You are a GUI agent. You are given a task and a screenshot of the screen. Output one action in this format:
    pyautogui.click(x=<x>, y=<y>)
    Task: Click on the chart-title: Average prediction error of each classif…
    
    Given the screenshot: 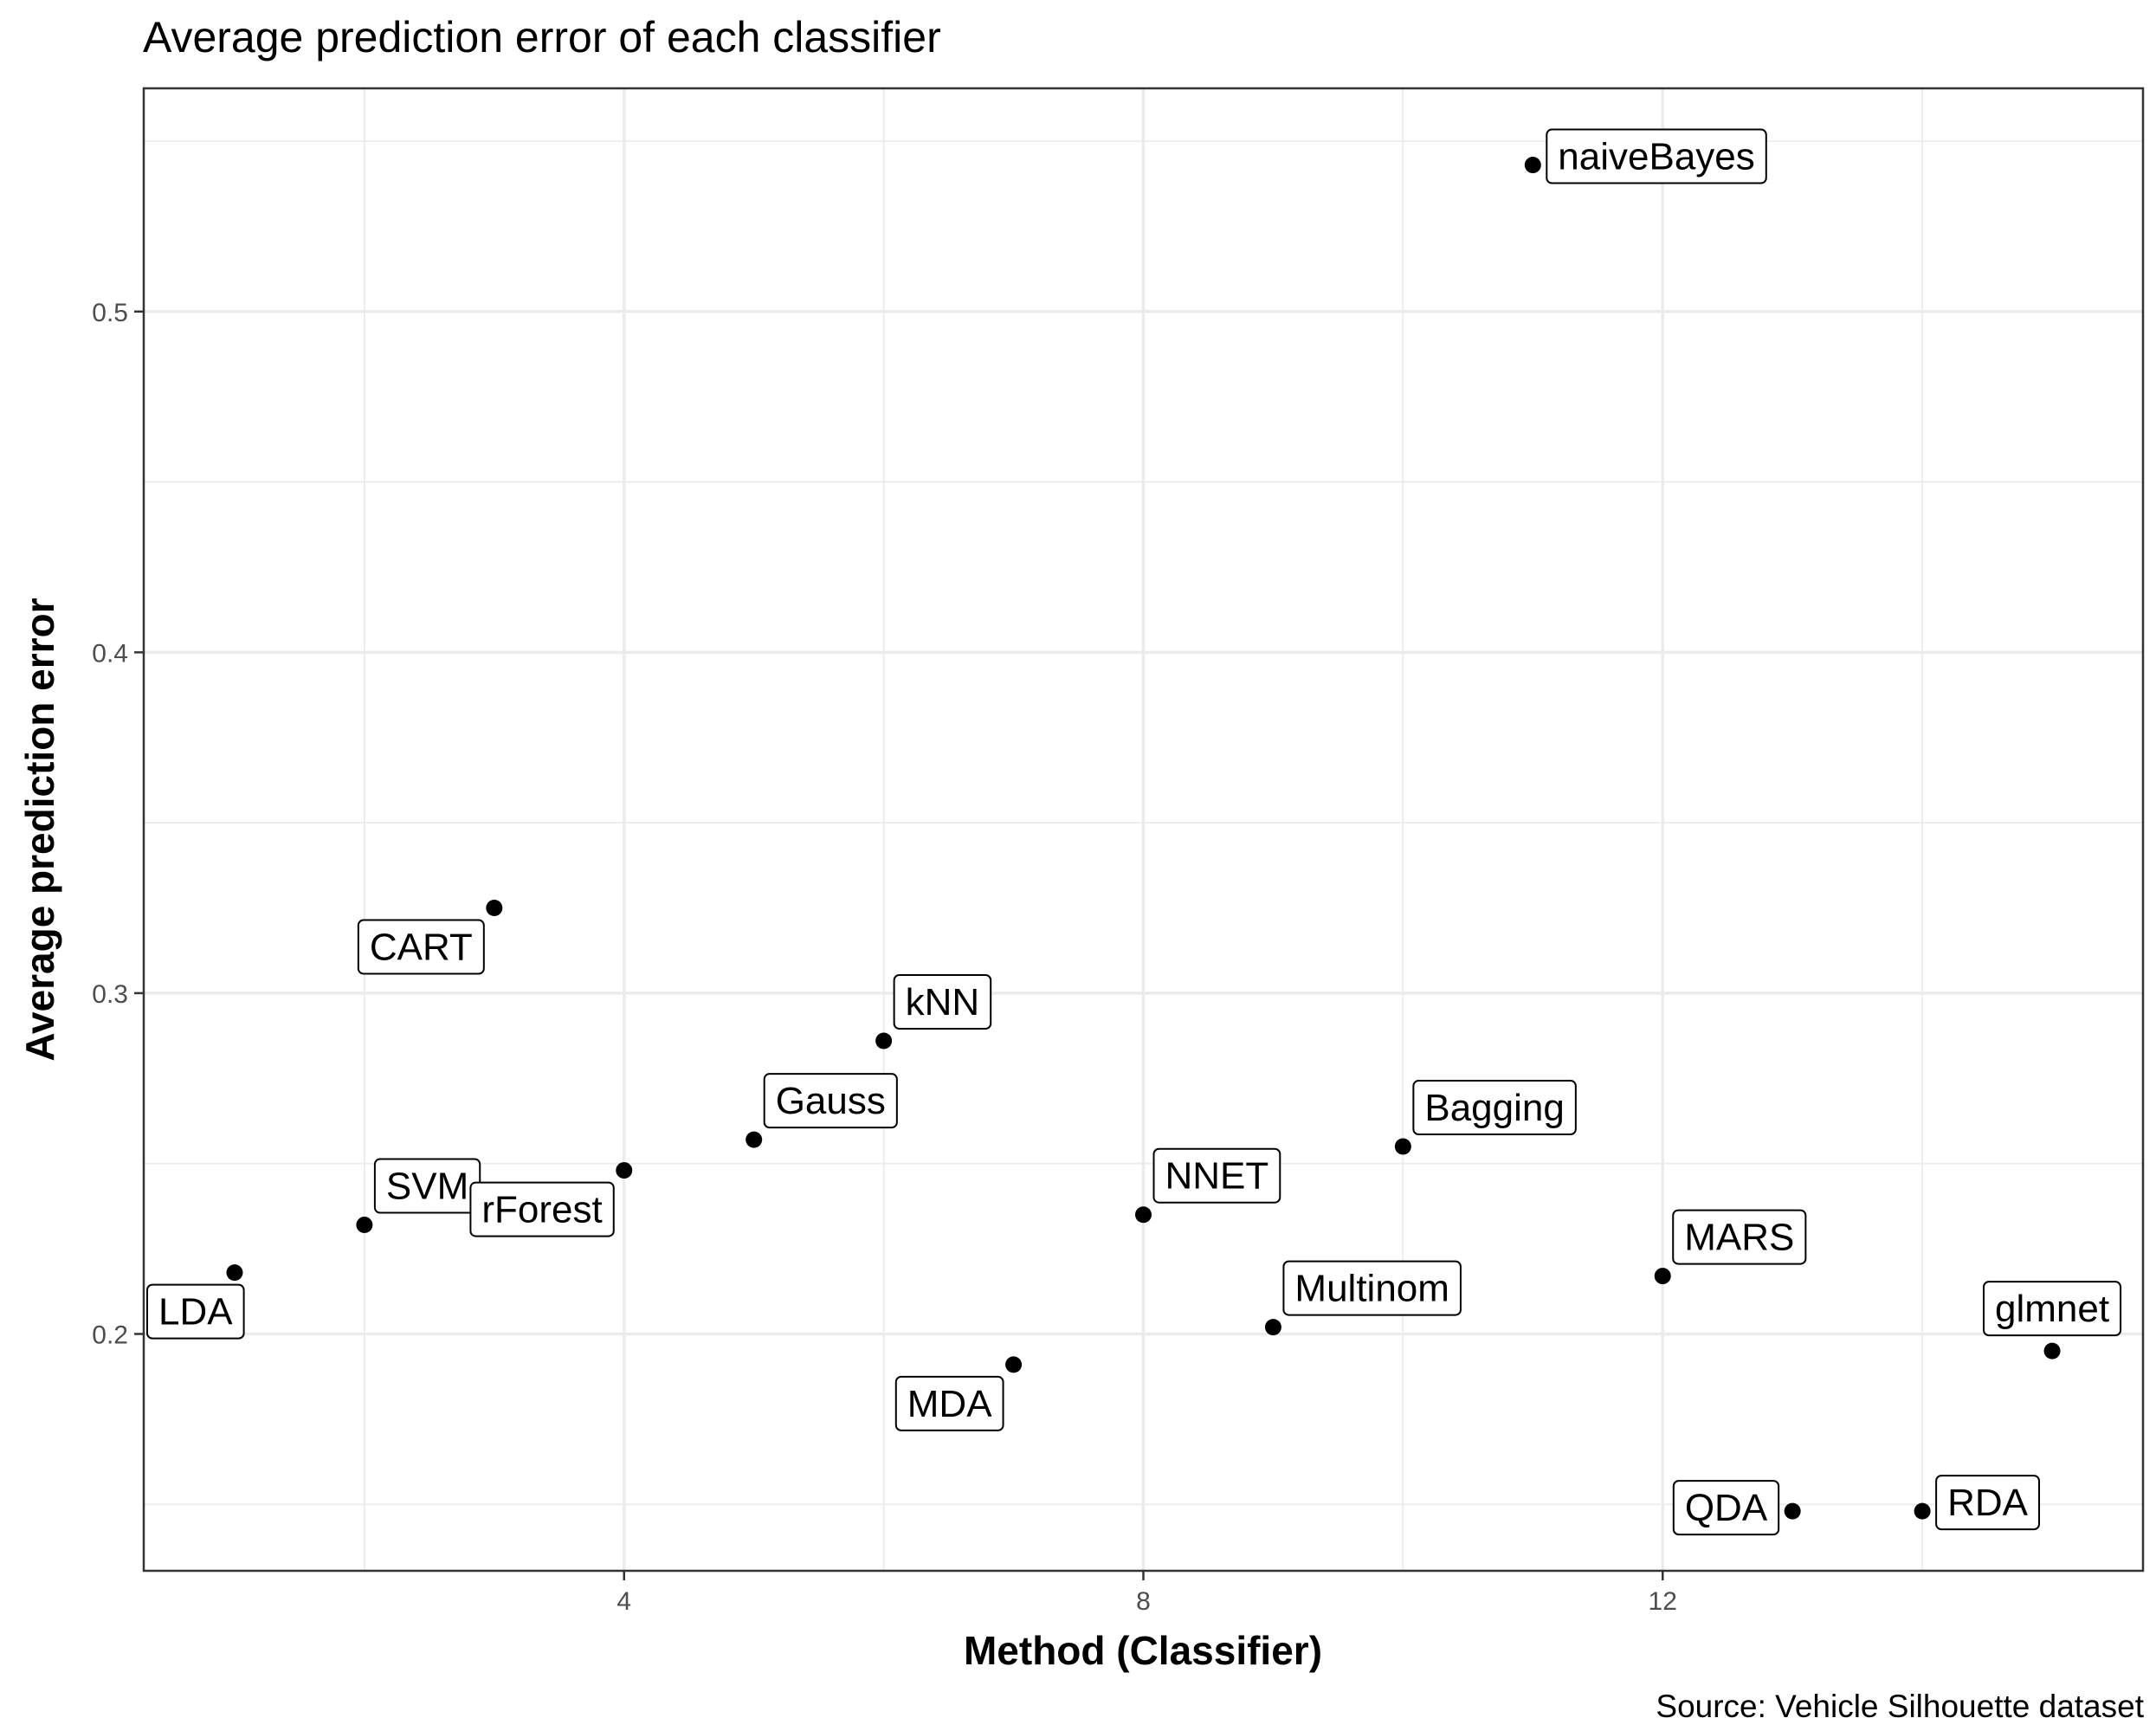 What is the action you would take?
    pyautogui.click(x=542, y=37)
    